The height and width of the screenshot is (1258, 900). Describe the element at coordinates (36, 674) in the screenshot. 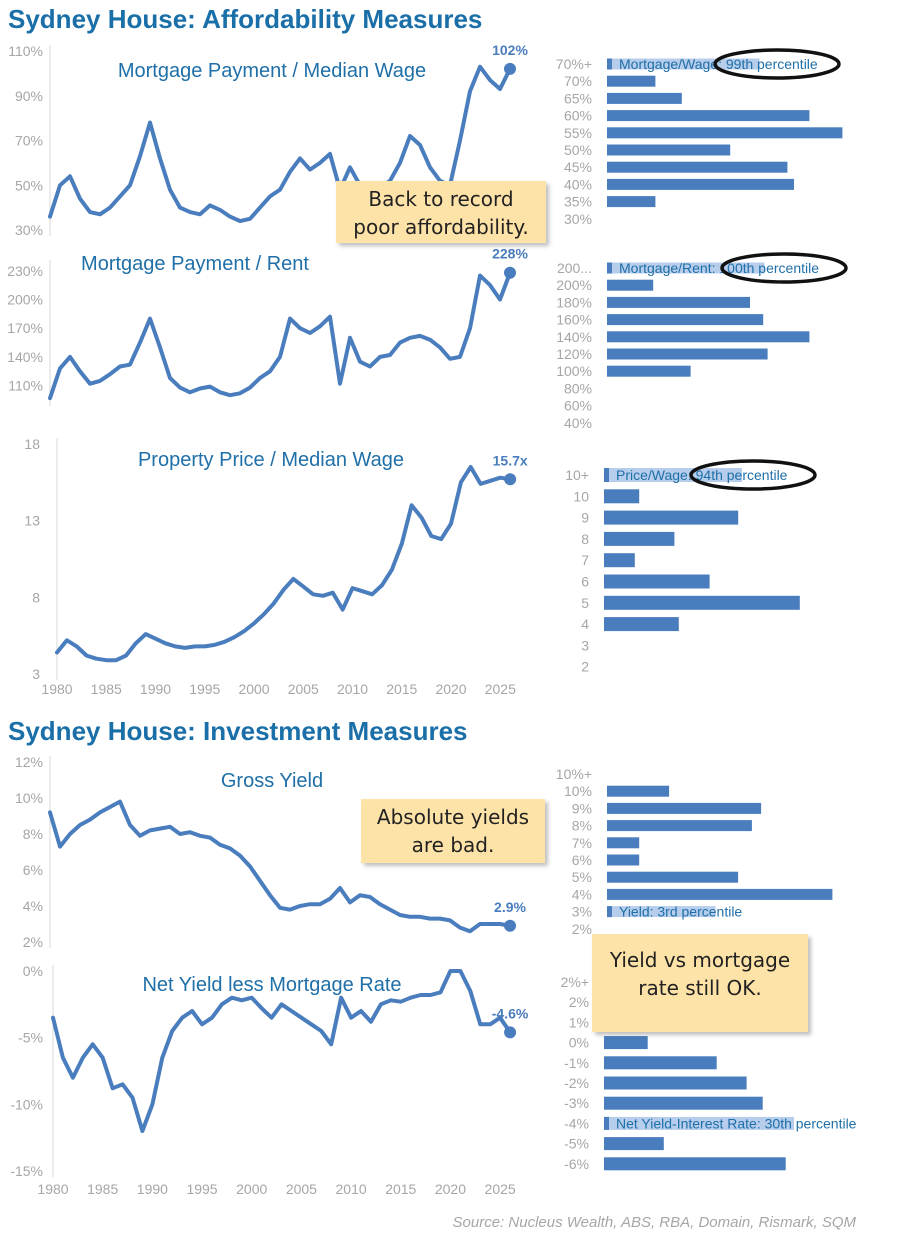

I see `y-tick-label: 3` at that location.